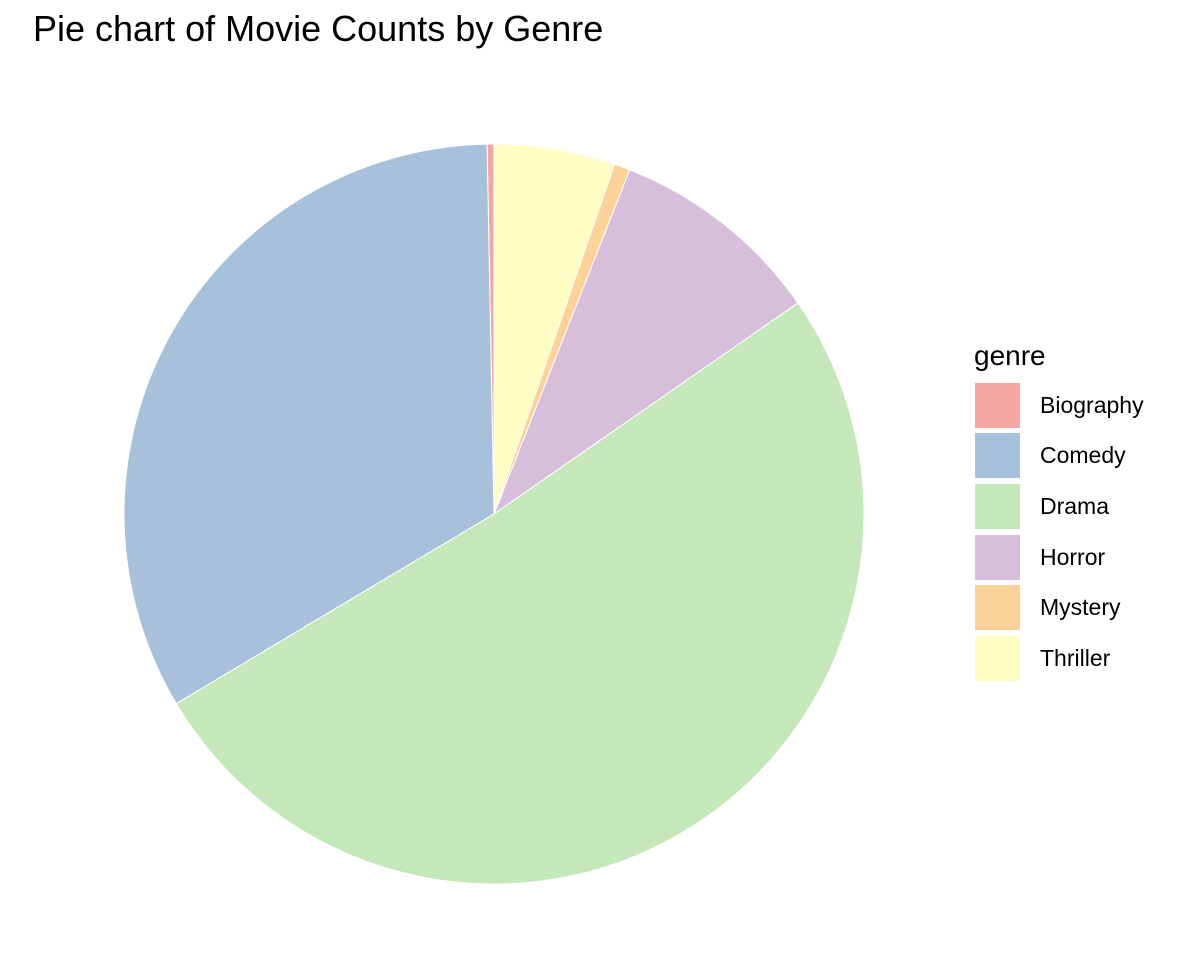 This screenshot has width=1188, height=976. What do you see at coordinates (1075, 657) in the screenshot?
I see `legend-label: Thriller` at bounding box center [1075, 657].